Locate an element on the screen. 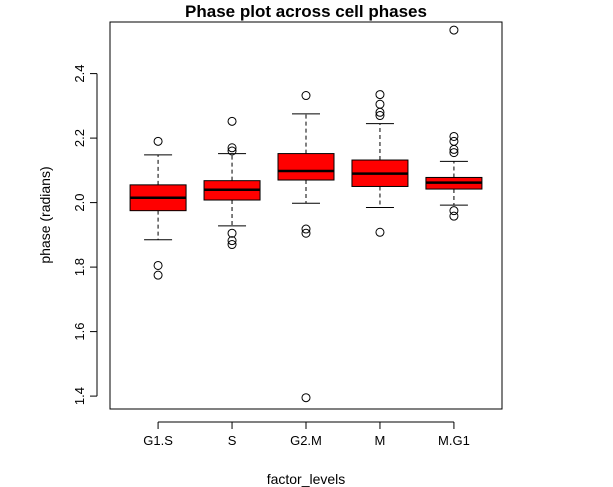 The width and height of the screenshot is (613, 487). y-tick-label: 2.4 is located at coordinates (79, 74).